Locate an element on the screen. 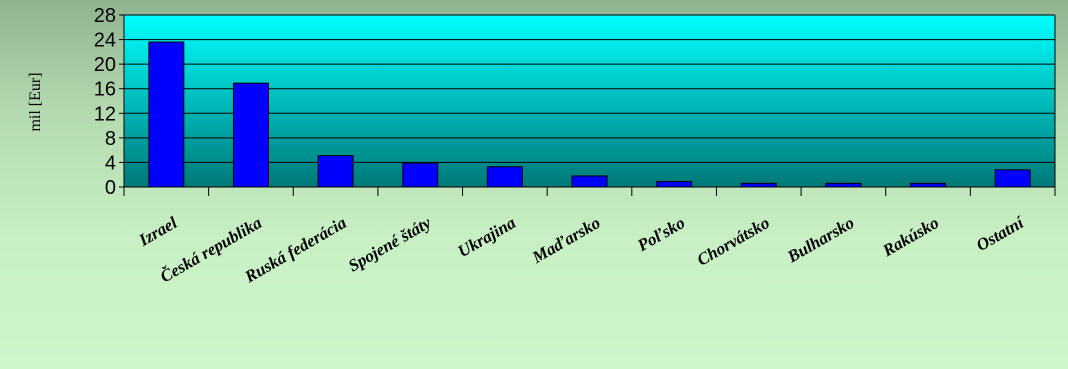 The height and width of the screenshot is (369, 1068). y-tick-label: 28 is located at coordinates (105, 16).